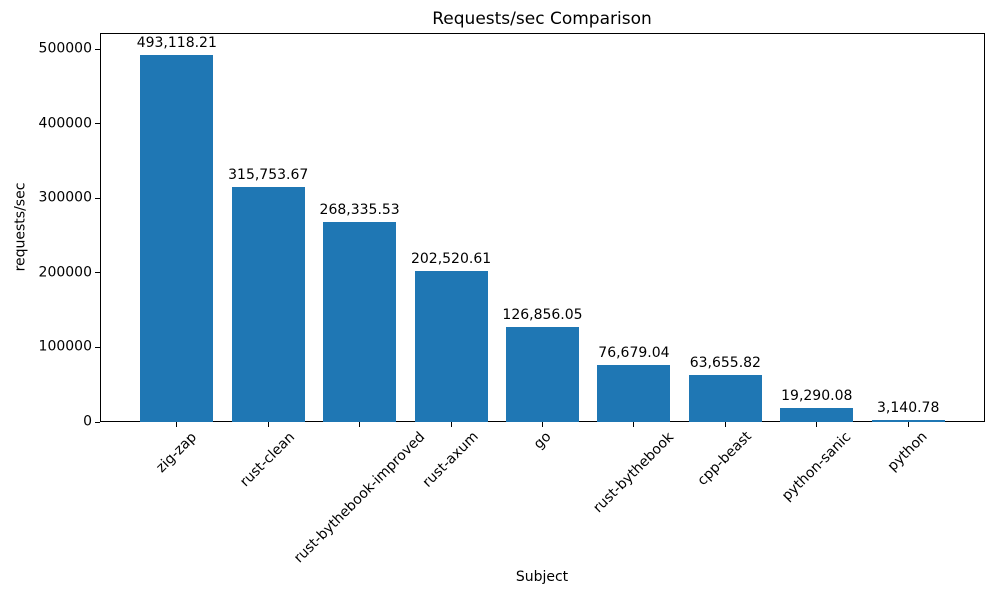 The width and height of the screenshot is (1000, 600). What do you see at coordinates (360, 322) in the screenshot?
I see `bar-rust-bythebook-improved` at bounding box center [360, 322].